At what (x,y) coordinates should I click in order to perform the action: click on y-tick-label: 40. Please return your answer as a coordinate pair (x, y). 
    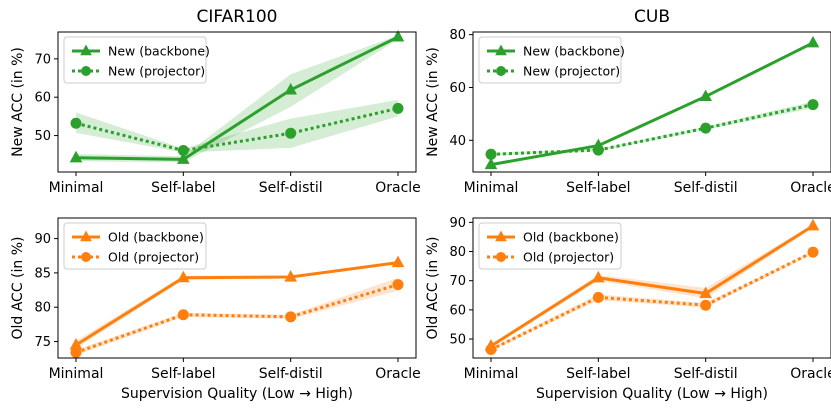
    Looking at the image, I should click on (457, 141).